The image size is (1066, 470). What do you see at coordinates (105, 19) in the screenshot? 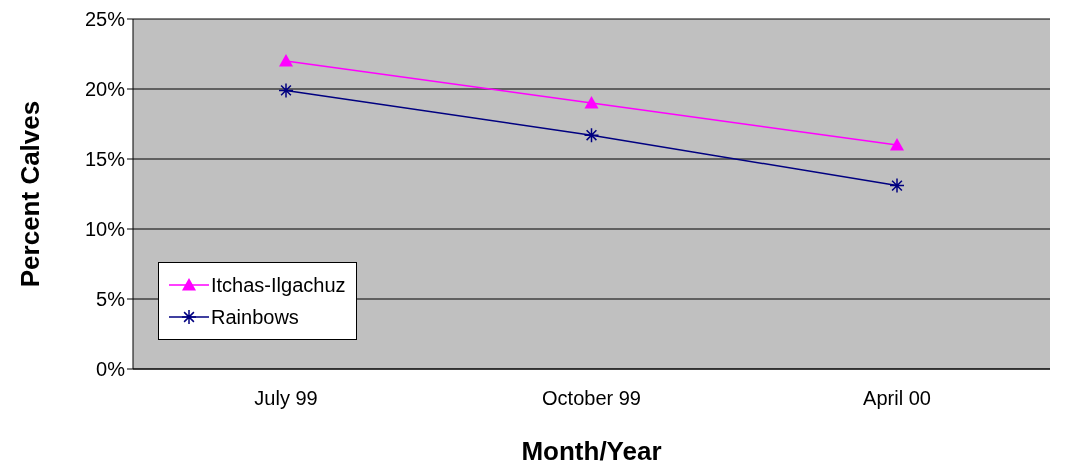
I see `y-tick-label: 25%` at bounding box center [105, 19].